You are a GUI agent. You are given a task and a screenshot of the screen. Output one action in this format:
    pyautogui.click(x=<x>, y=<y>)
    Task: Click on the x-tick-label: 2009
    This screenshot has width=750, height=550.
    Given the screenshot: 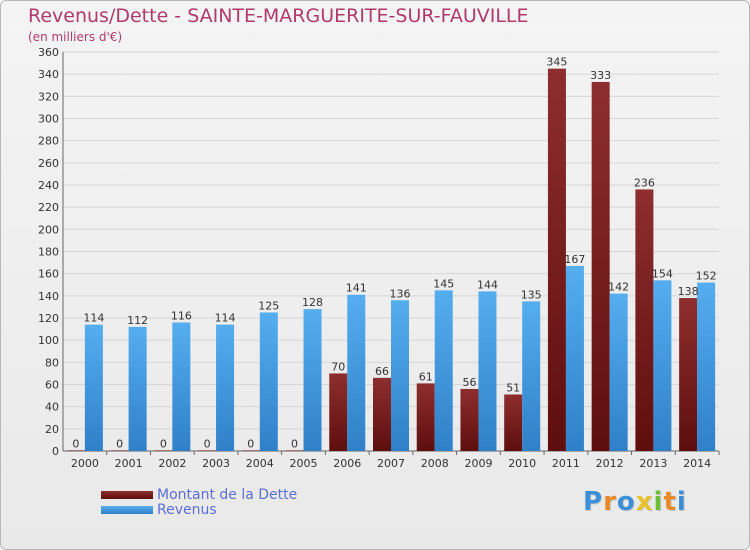 What is the action you would take?
    pyautogui.click(x=478, y=463)
    